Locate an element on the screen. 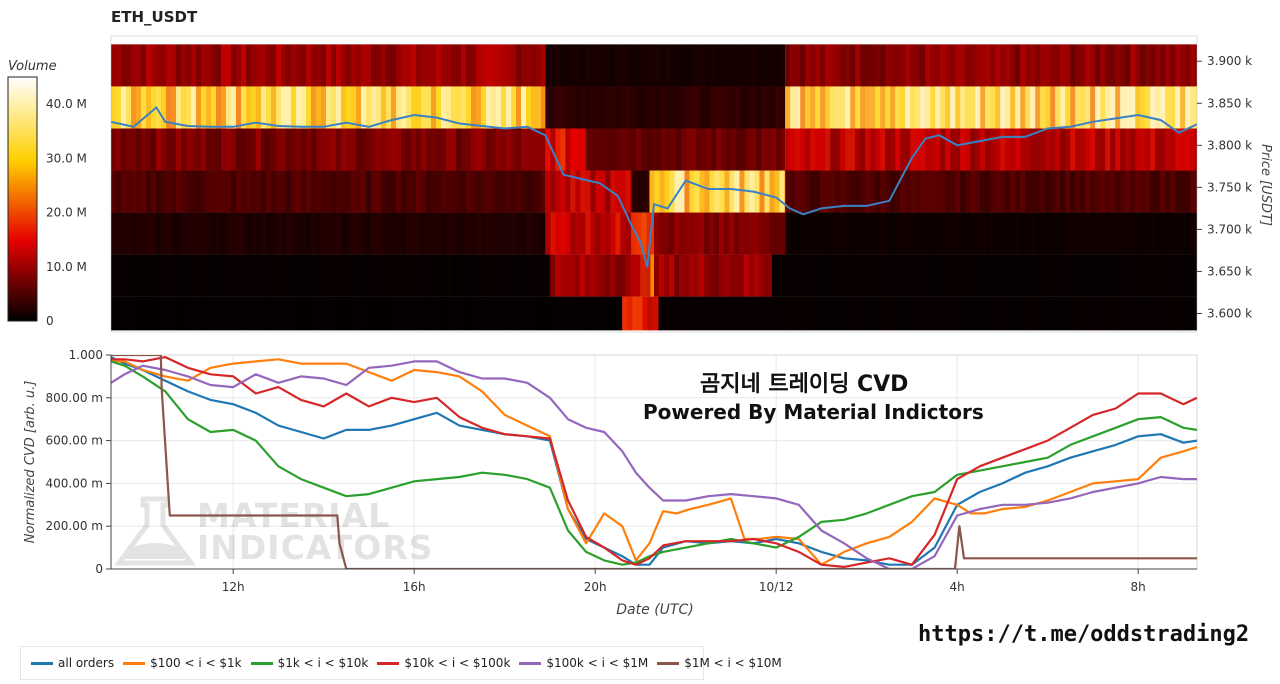 The image size is (1280, 684). legend-item: all orders is located at coordinates (72, 663).